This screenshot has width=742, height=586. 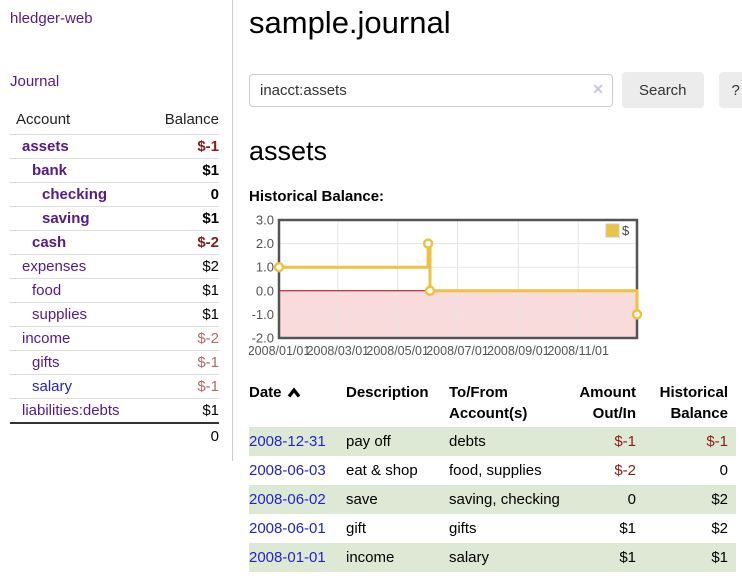 What do you see at coordinates (368, 441) in the screenshot?
I see `cell-description: pay off` at bounding box center [368, 441].